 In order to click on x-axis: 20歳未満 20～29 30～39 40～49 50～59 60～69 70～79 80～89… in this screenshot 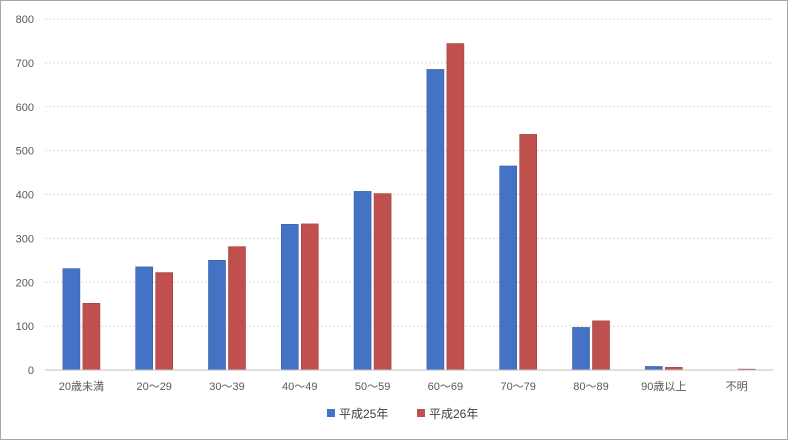, I will do `click(403, 386)`.